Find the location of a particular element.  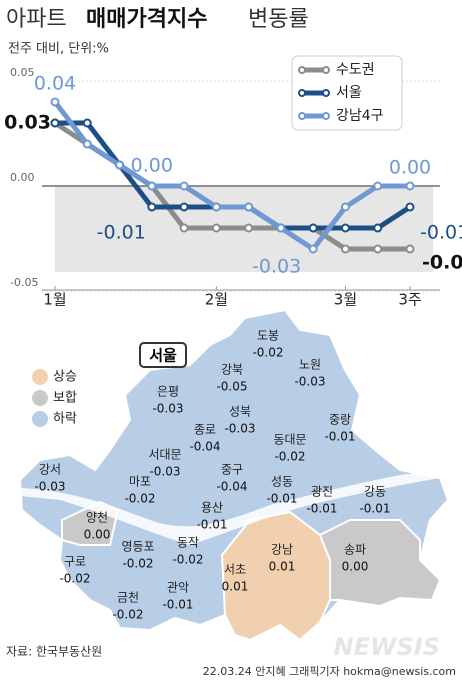

x-tick-label: 2월 is located at coordinates (216, 300).